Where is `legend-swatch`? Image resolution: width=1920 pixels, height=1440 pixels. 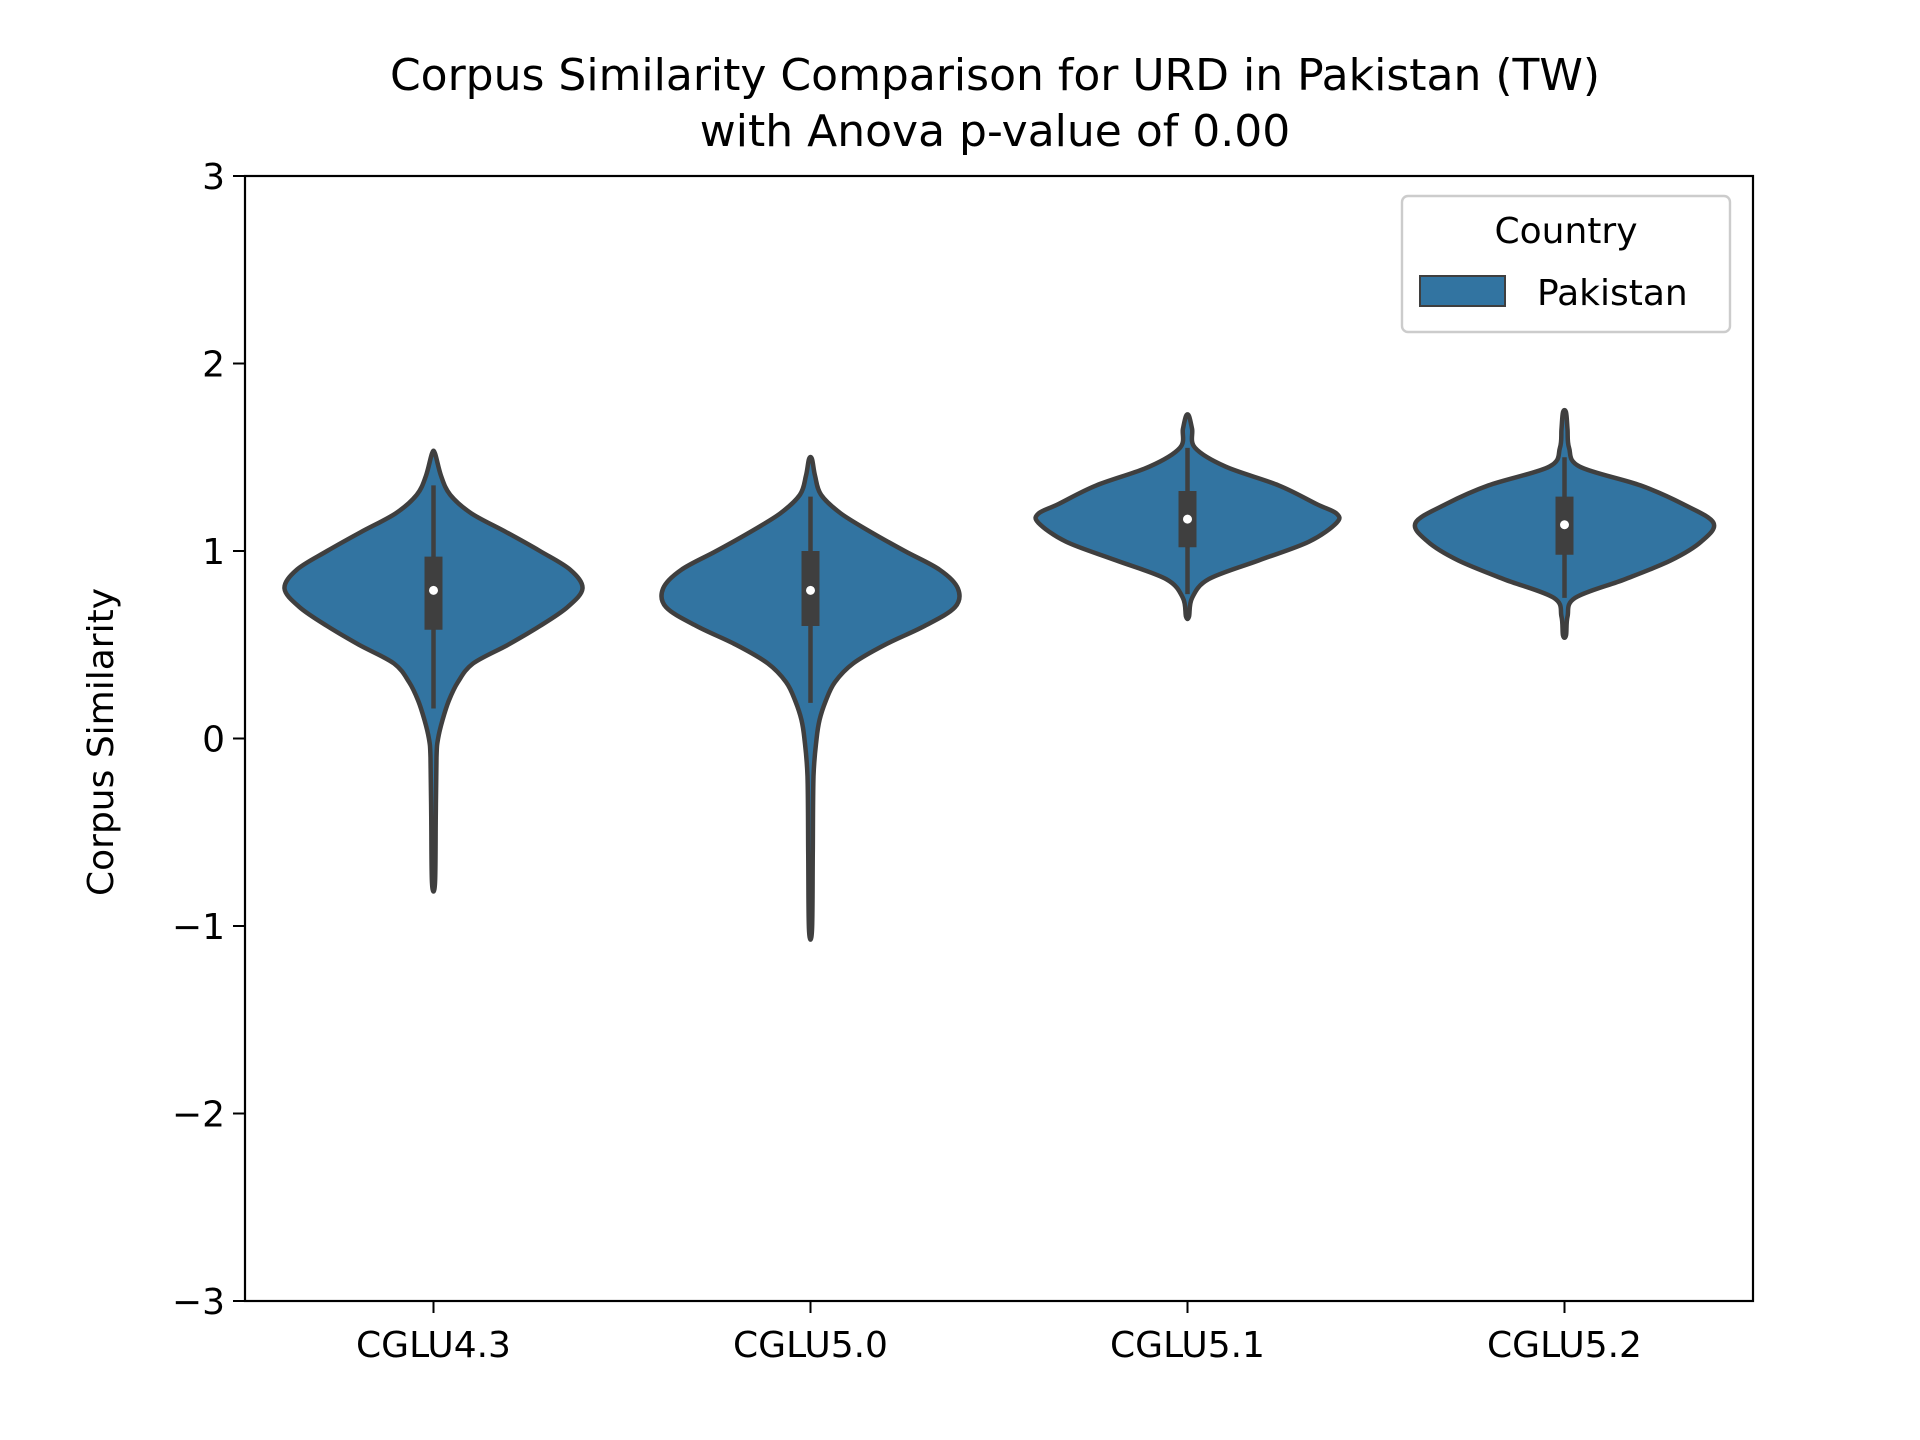
legend-swatch is located at coordinates (1462, 291).